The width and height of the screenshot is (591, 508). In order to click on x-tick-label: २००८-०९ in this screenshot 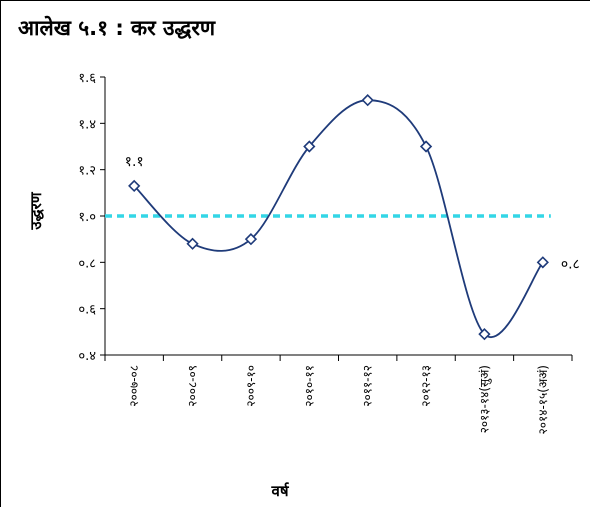, I will do `click(193, 386)`.